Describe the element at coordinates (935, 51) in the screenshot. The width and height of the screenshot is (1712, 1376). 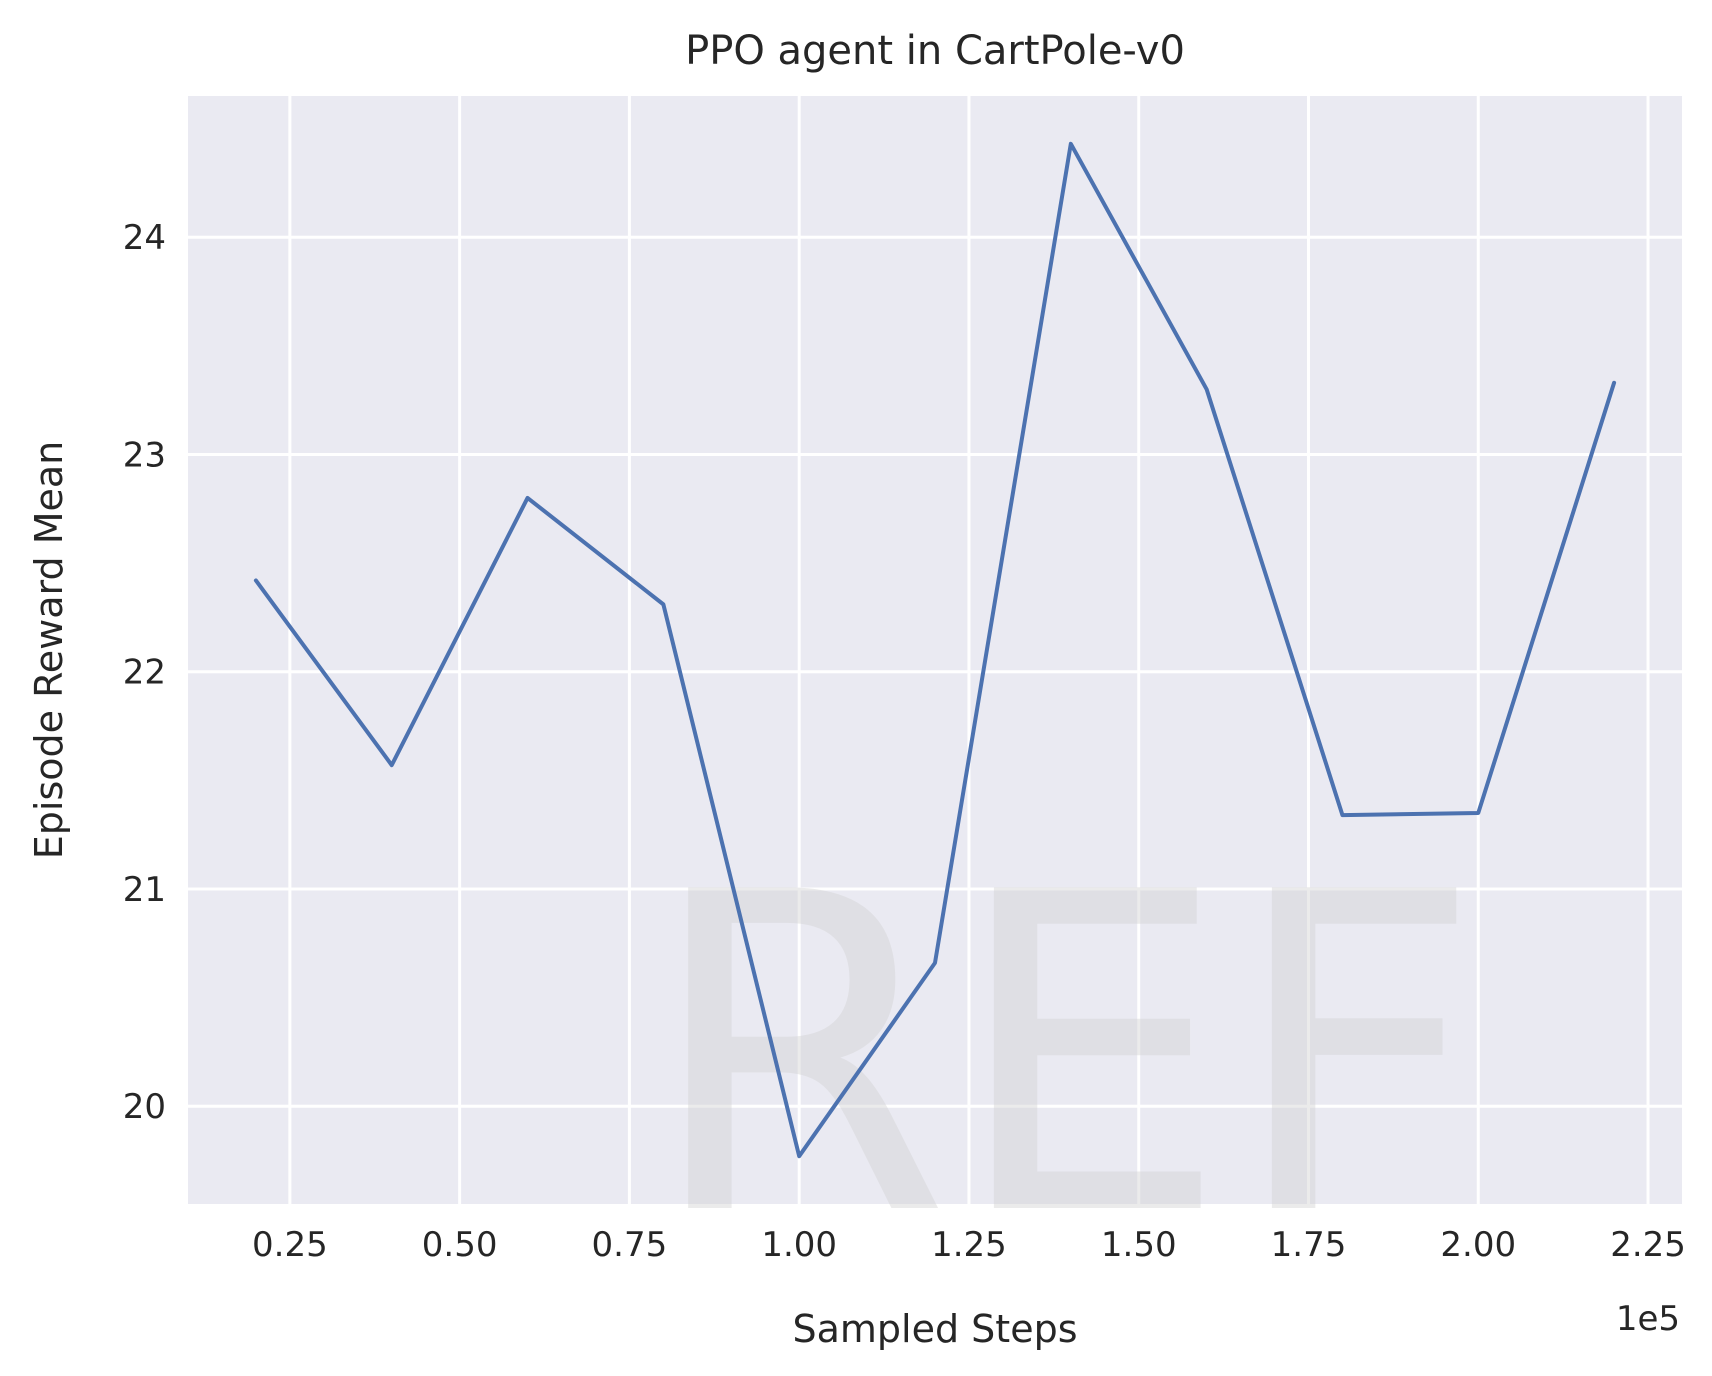
I see `chart-title: PPO agent in CartPole-v0` at that location.